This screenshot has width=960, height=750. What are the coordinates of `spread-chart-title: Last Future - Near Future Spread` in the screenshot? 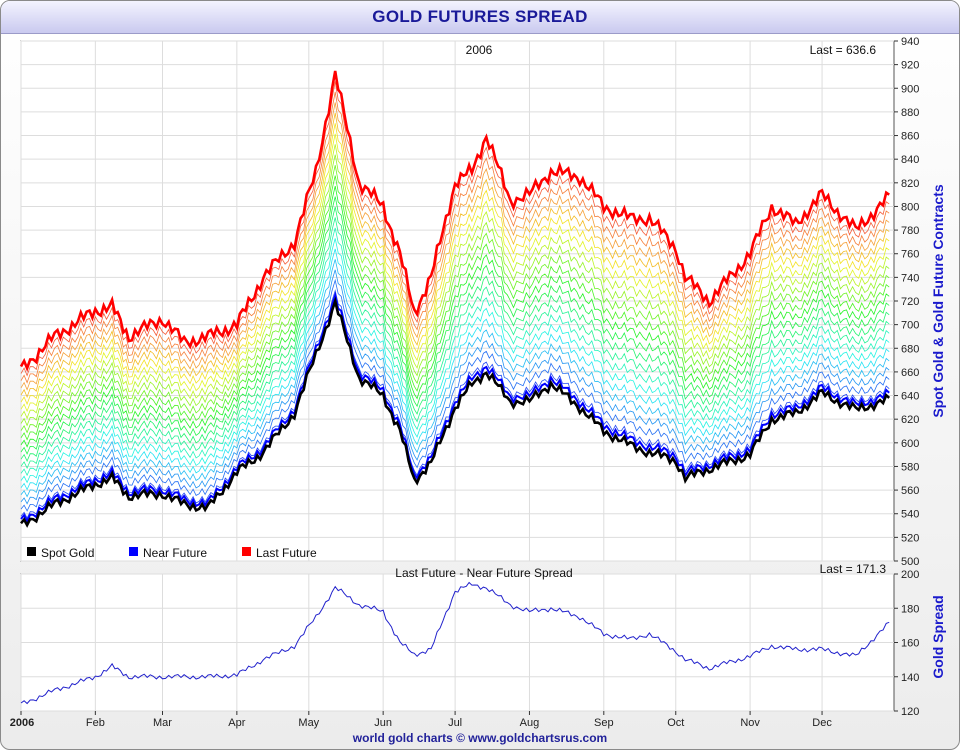 It's located at (483, 573).